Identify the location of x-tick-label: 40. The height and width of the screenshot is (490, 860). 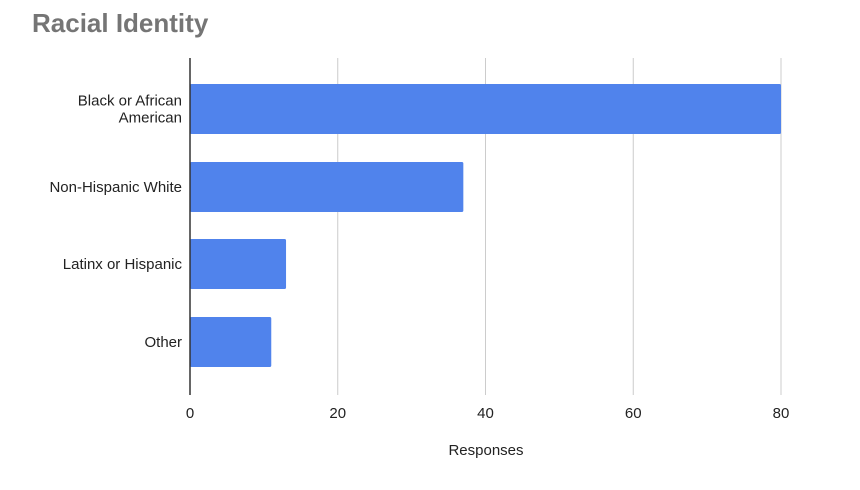
(485, 413).